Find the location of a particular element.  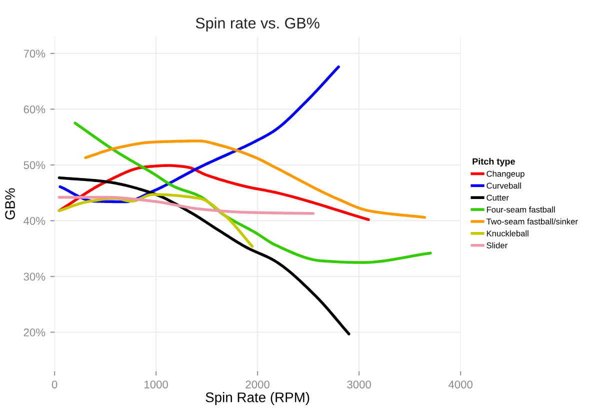

x-axis-title: Spin Rate (RPM) is located at coordinates (258, 398).